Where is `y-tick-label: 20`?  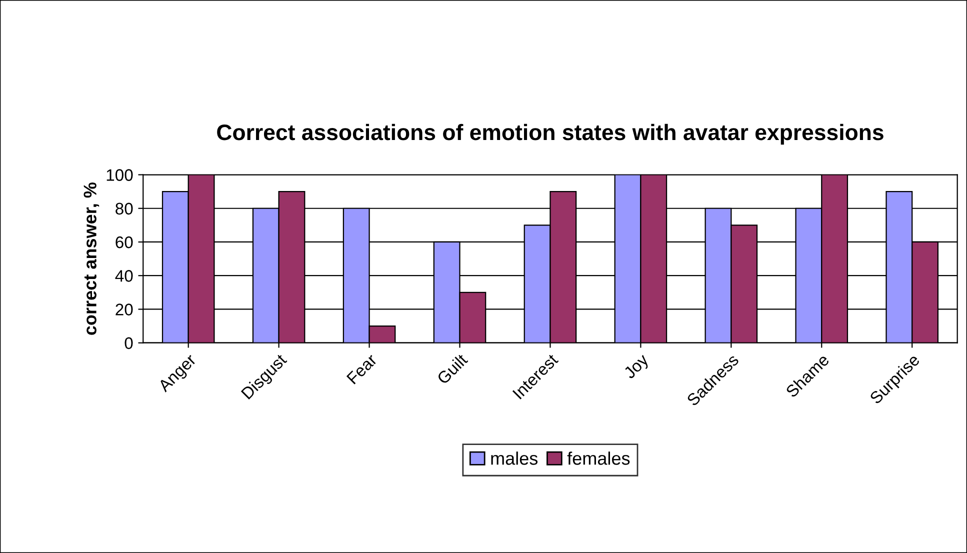
y-tick-label: 20 is located at coordinates (124, 310).